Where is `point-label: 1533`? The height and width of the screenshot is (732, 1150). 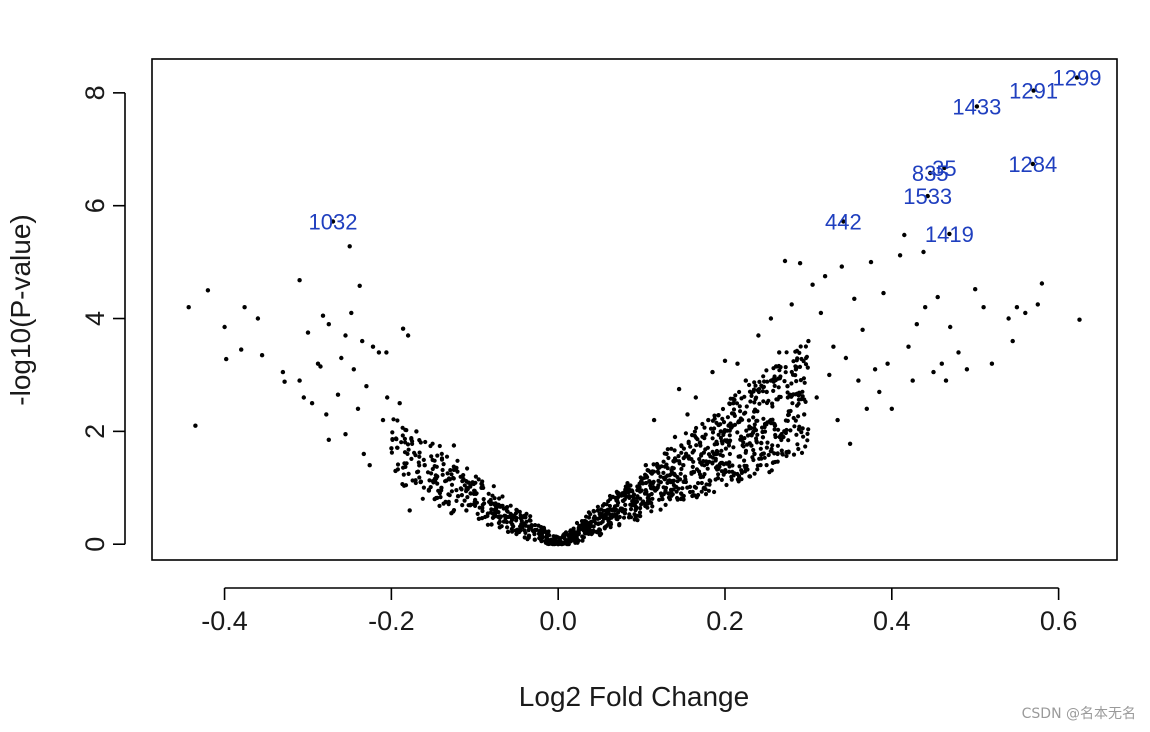
point-label: 1533 is located at coordinates (927, 196).